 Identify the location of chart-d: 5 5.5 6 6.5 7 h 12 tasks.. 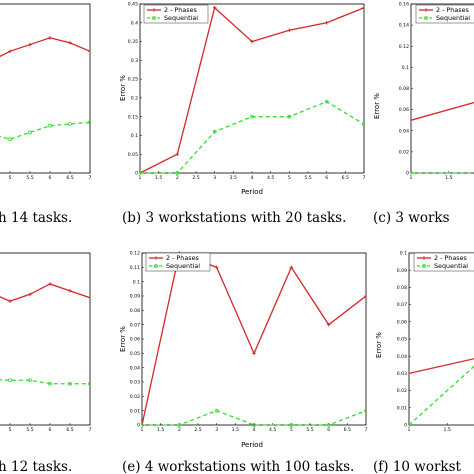
(46, 363).